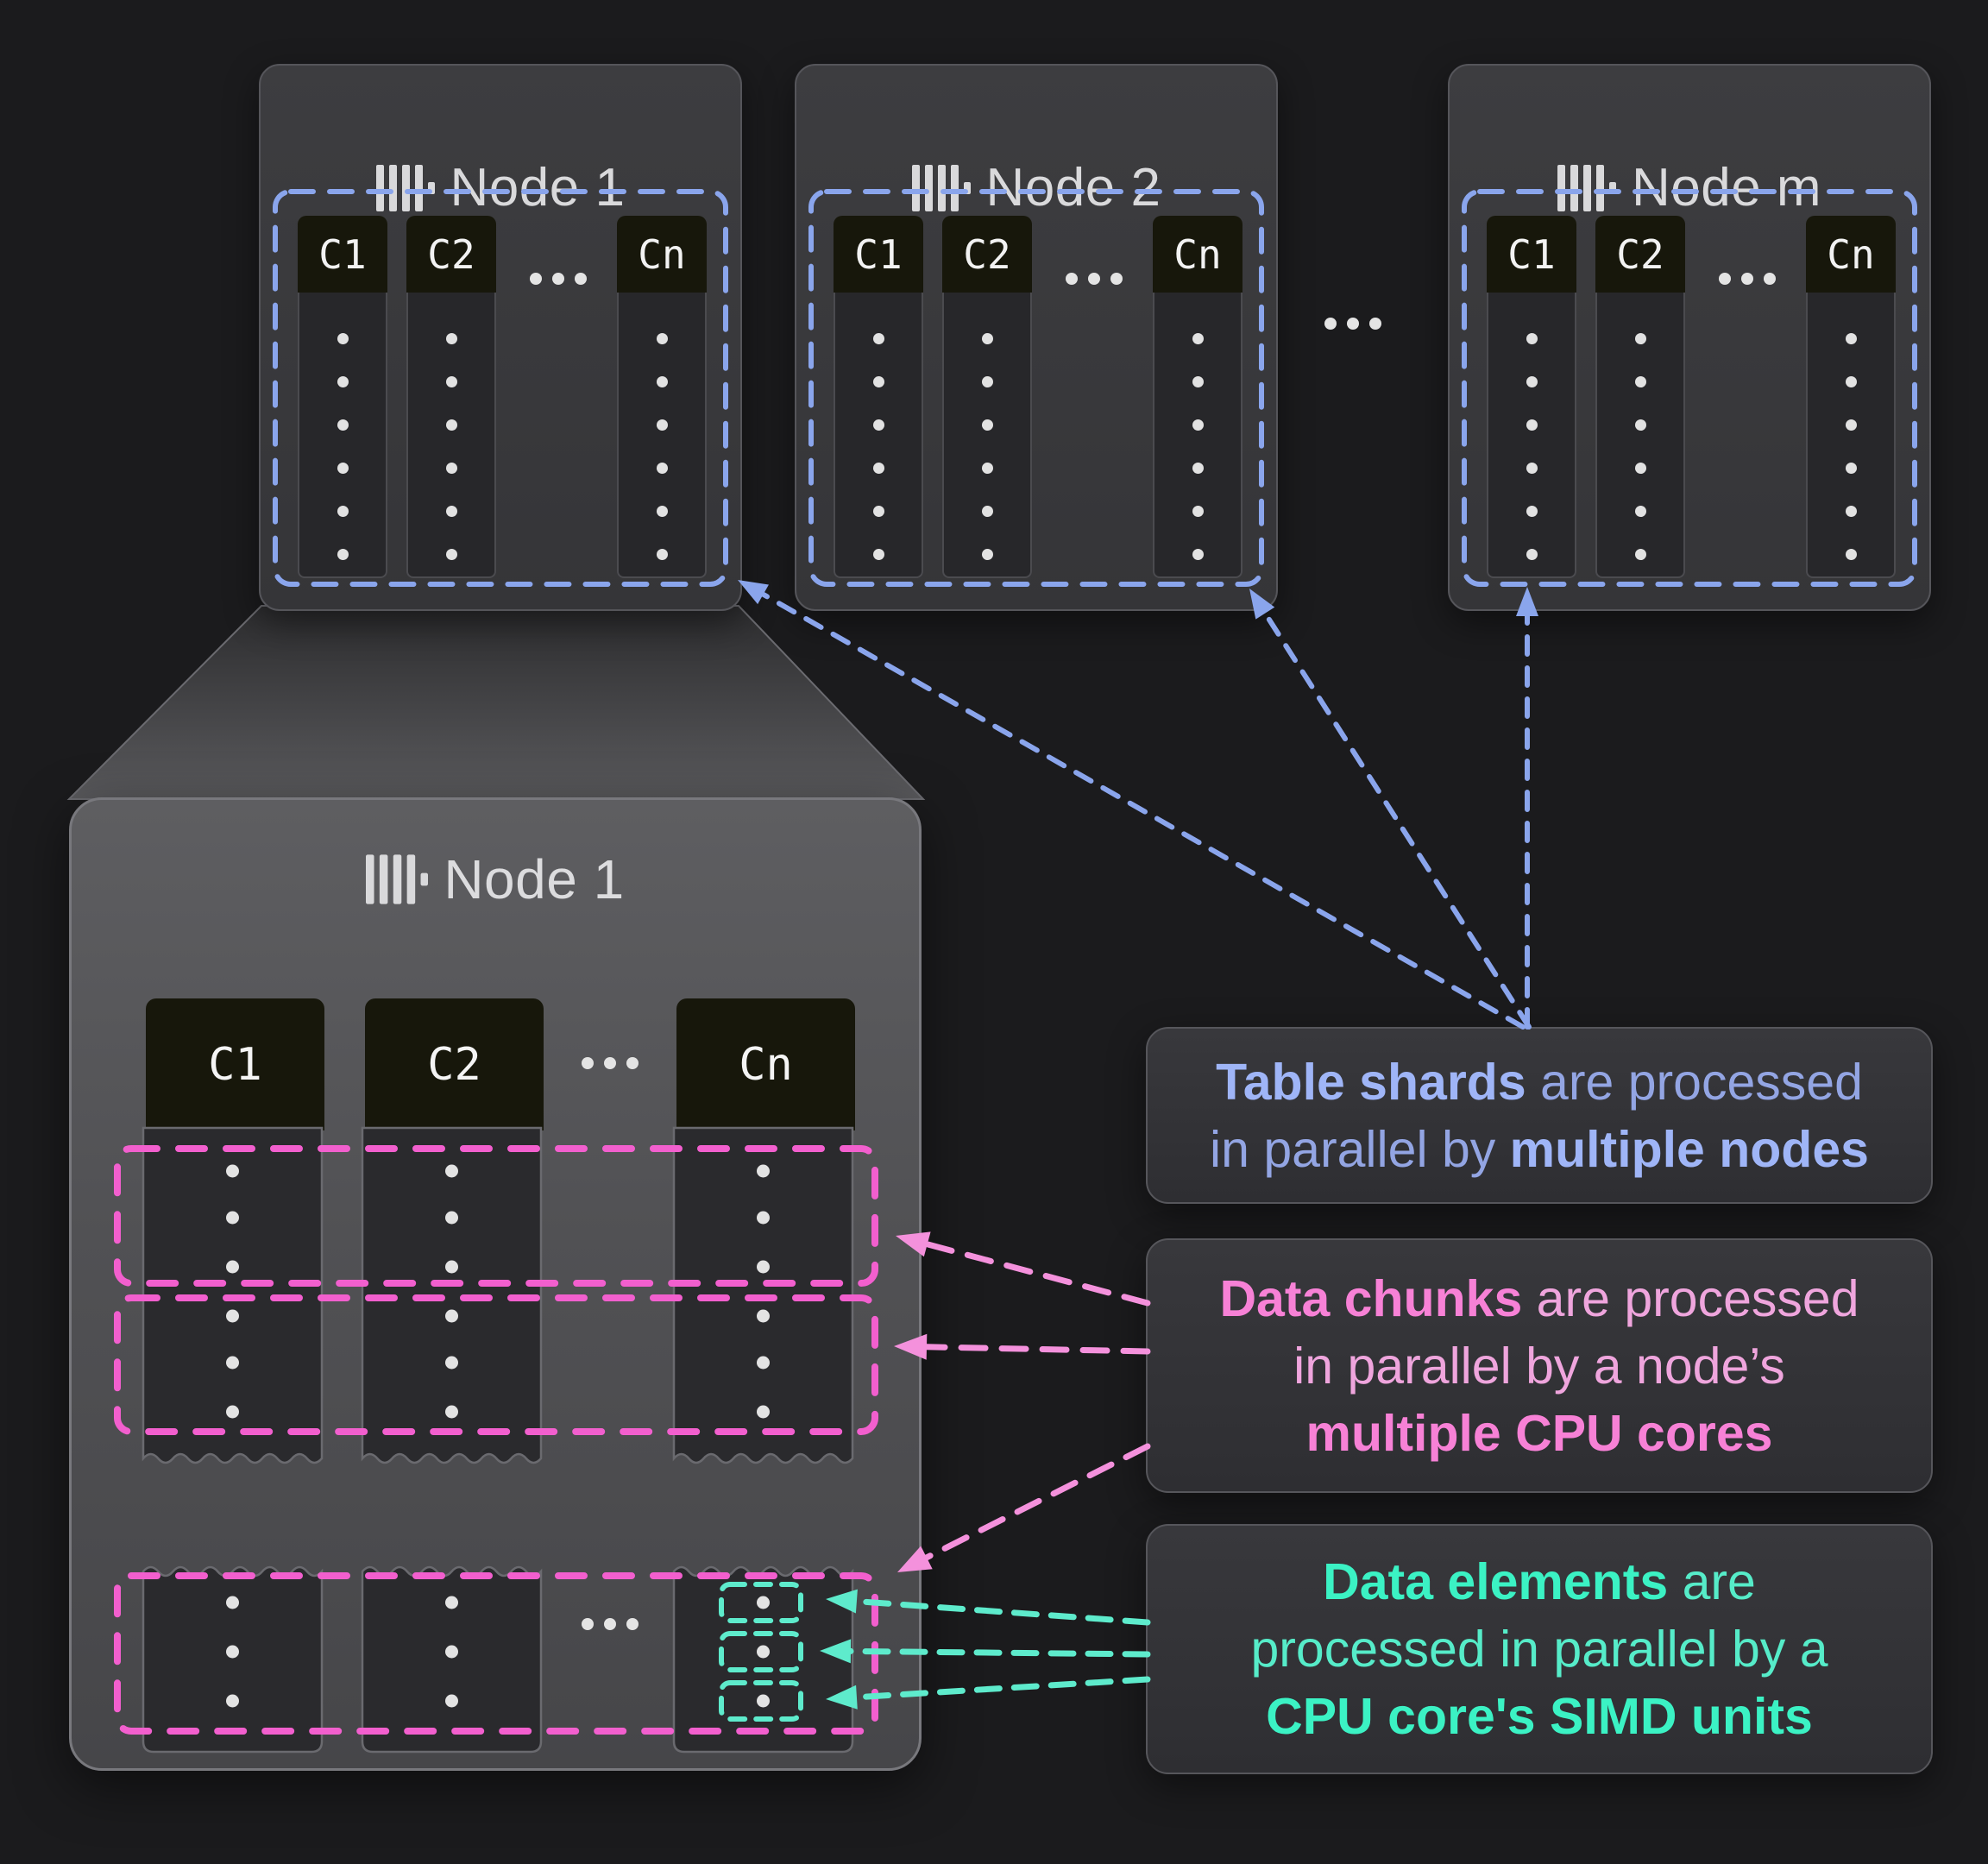  What do you see at coordinates (496, 703) in the screenshot?
I see `zoom-trapezoid` at bounding box center [496, 703].